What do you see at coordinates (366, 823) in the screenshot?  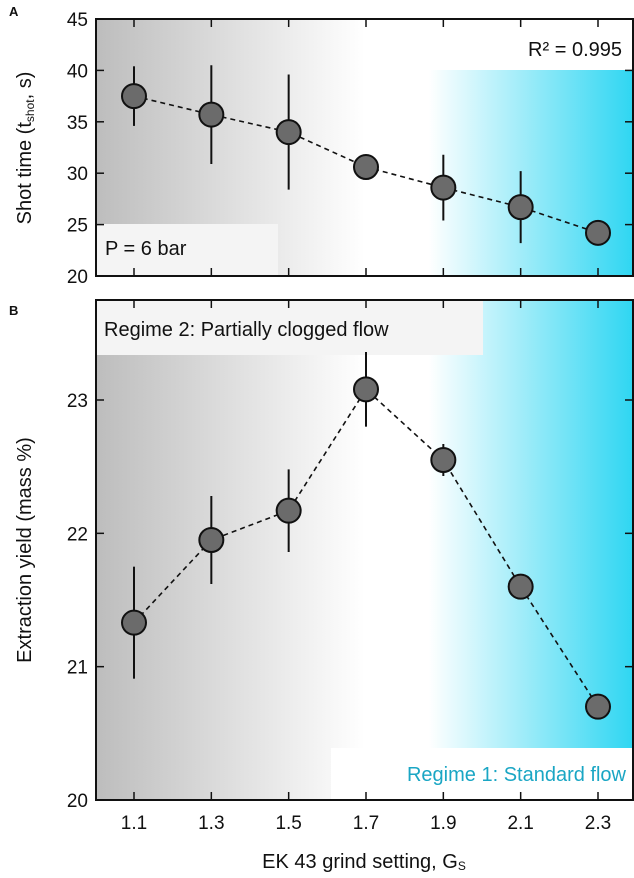 I see `x-tick-label: 1.7` at bounding box center [366, 823].